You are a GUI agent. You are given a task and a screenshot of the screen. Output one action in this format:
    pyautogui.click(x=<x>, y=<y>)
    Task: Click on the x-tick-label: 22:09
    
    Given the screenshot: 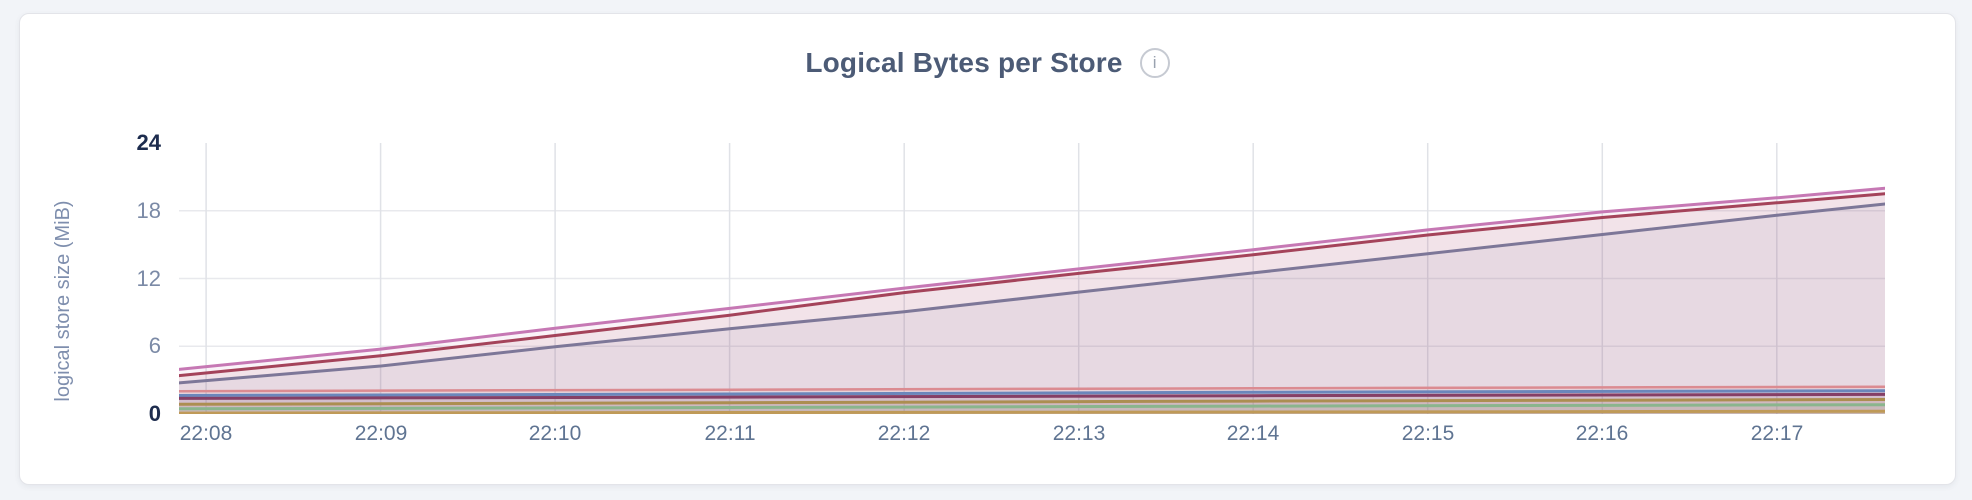 What is the action you would take?
    pyautogui.click(x=381, y=433)
    